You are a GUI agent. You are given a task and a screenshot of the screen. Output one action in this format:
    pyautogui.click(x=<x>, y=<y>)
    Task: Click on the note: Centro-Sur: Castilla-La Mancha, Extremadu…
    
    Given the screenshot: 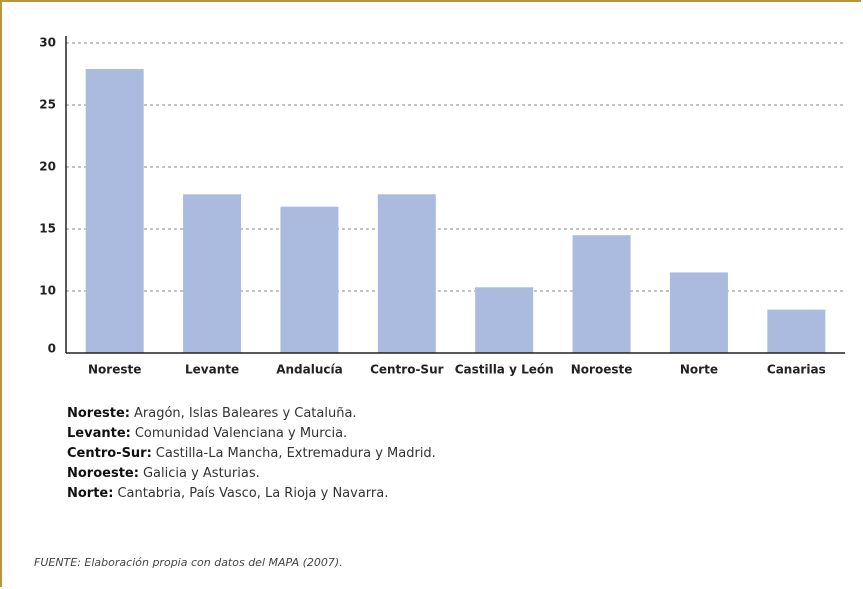 What is the action you would take?
    pyautogui.click(x=251, y=454)
    